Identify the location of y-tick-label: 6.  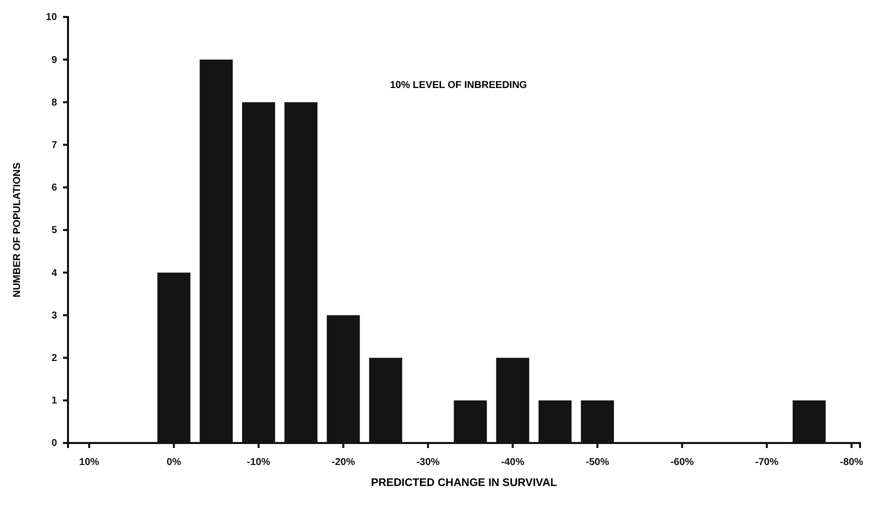
(54, 188).